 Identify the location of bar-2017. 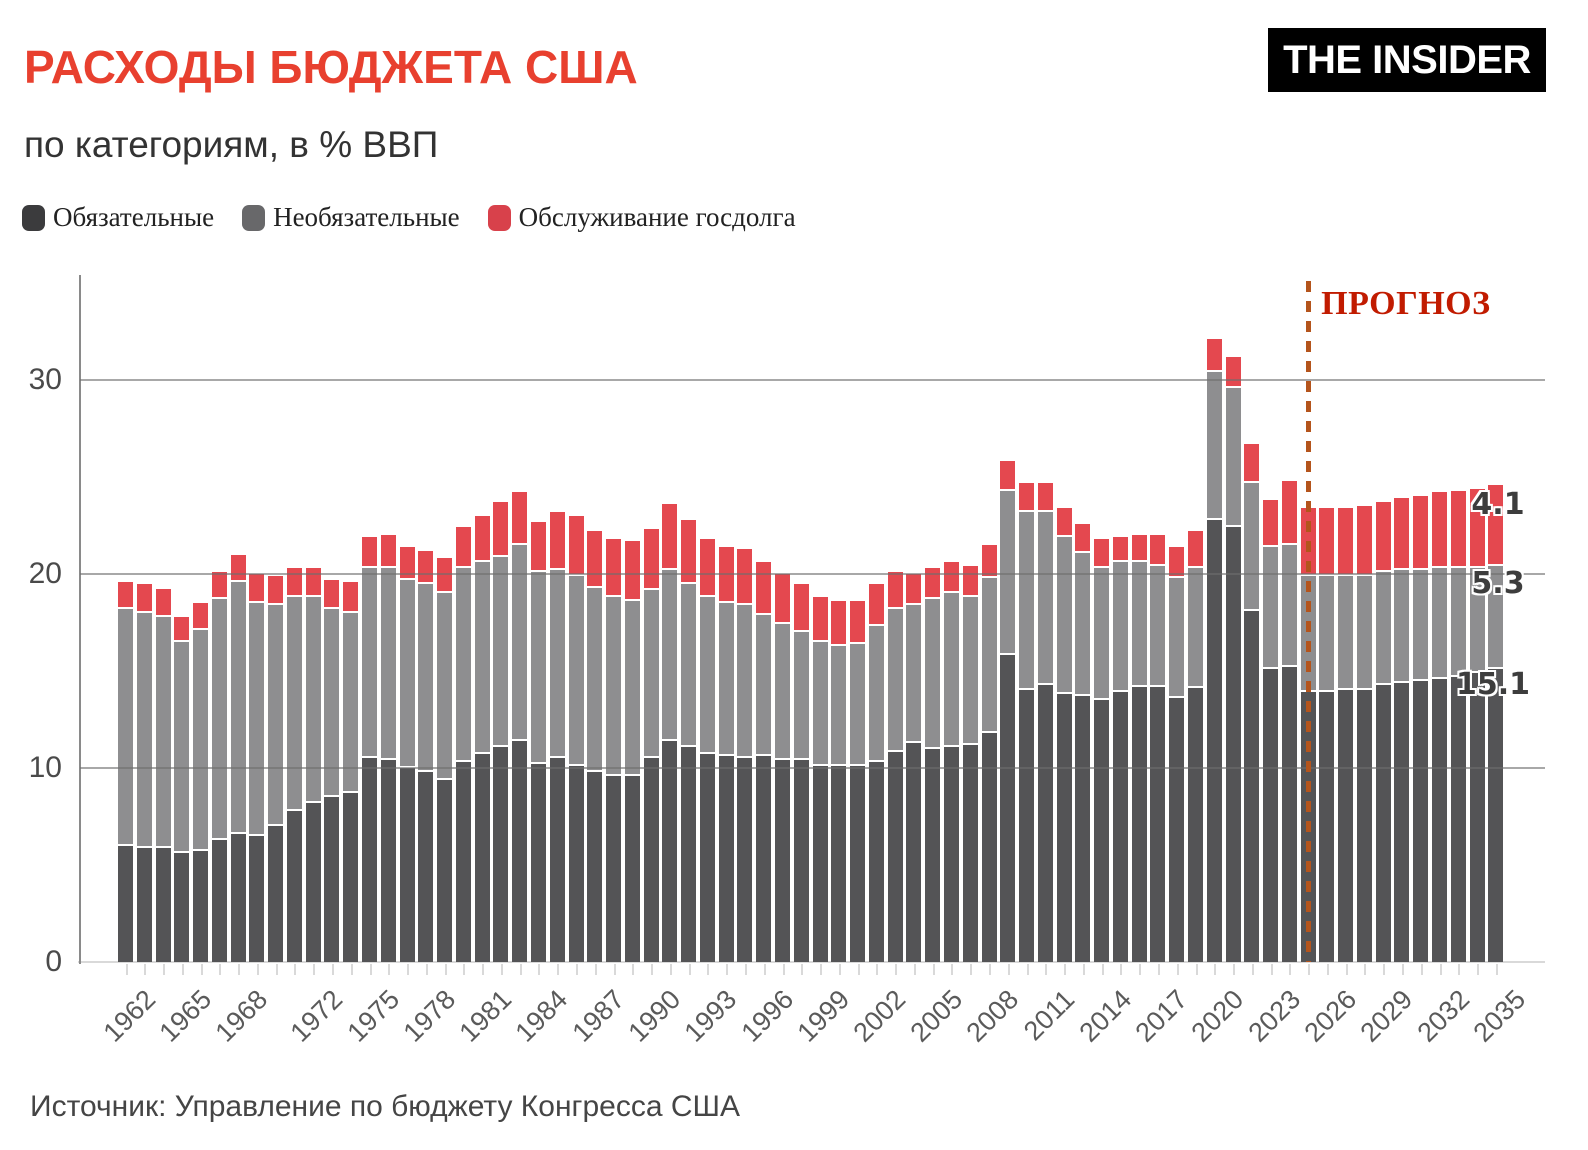
(1158, 748).